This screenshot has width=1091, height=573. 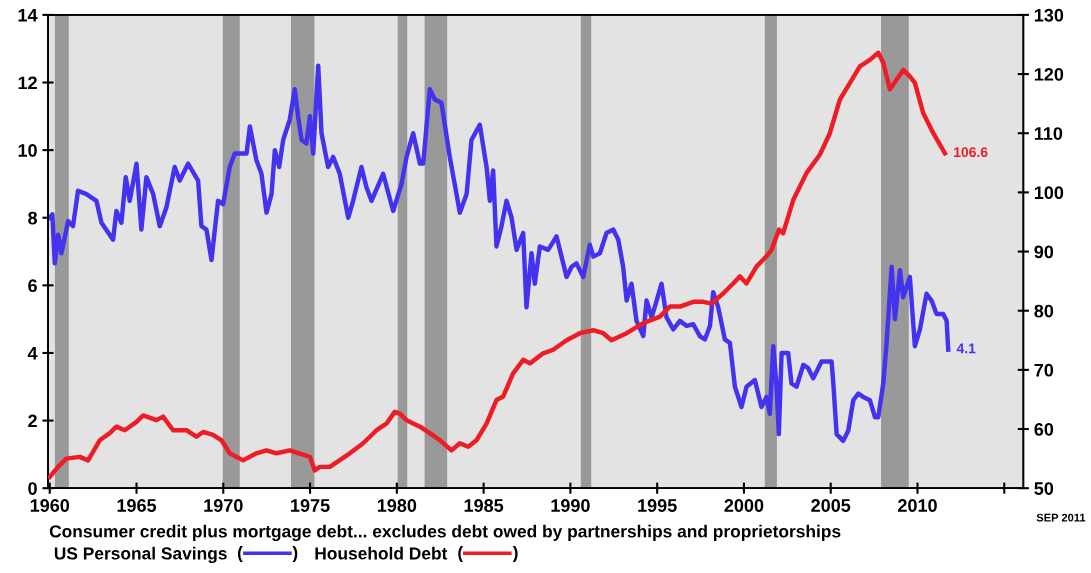 I want to click on y-tick-label: 0, so click(x=32, y=488).